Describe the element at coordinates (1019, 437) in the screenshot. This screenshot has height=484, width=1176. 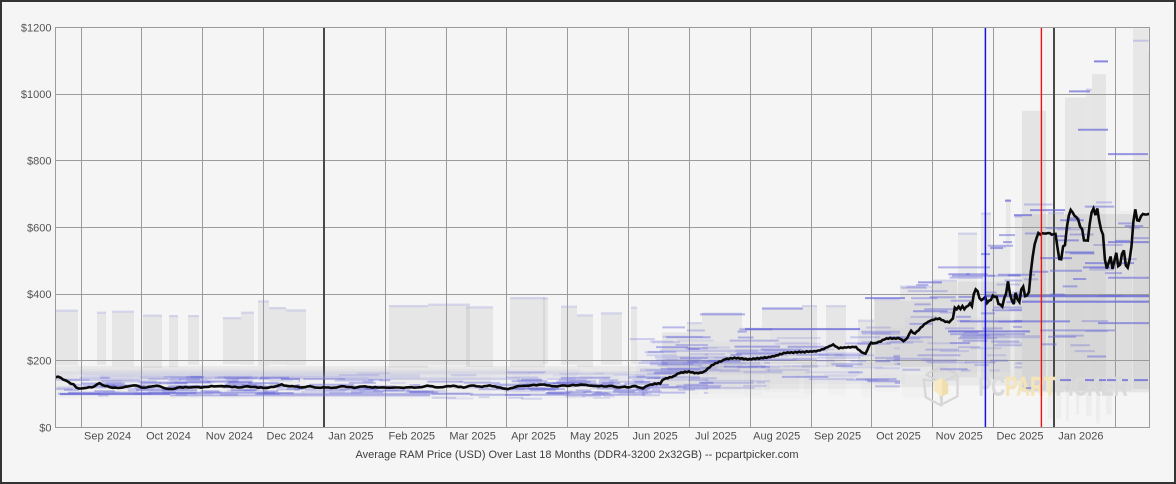
I see `svg-text: Dec 2025` at that location.